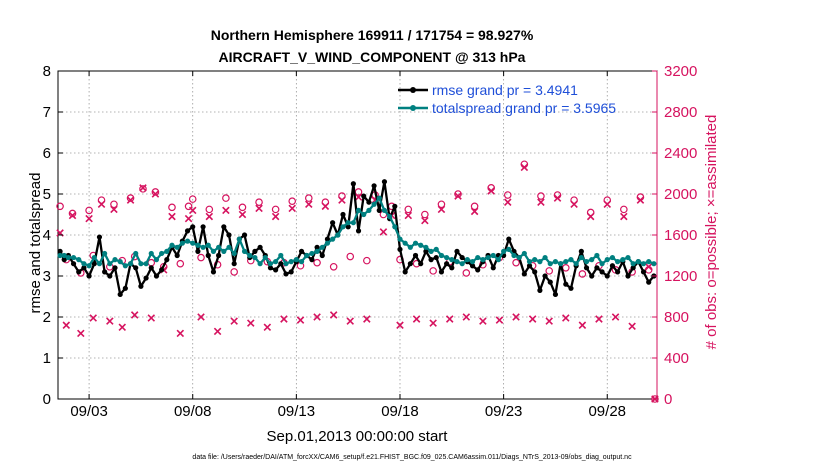  What do you see at coordinates (680, 235) in the screenshot?
I see `y-tick-label-right: 1600` at bounding box center [680, 235].